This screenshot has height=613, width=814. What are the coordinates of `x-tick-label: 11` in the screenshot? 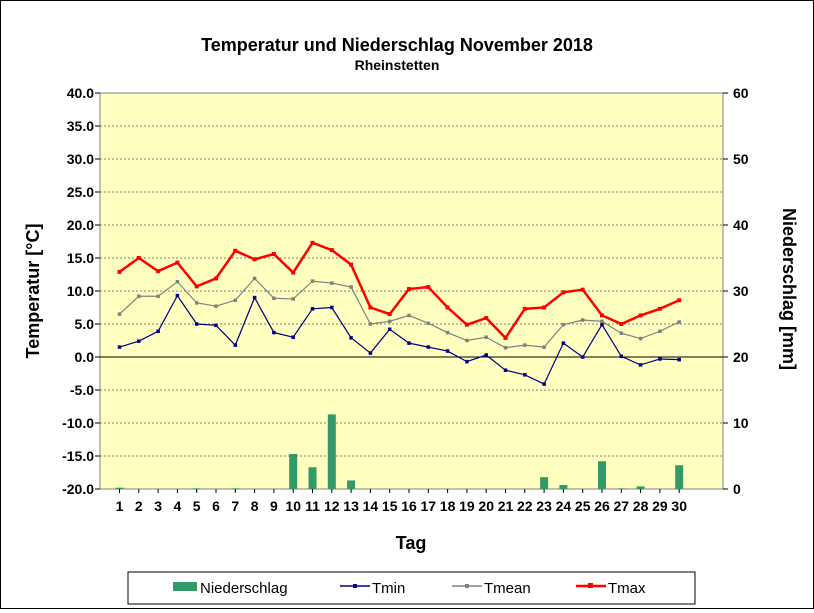 It's located at (312, 506).